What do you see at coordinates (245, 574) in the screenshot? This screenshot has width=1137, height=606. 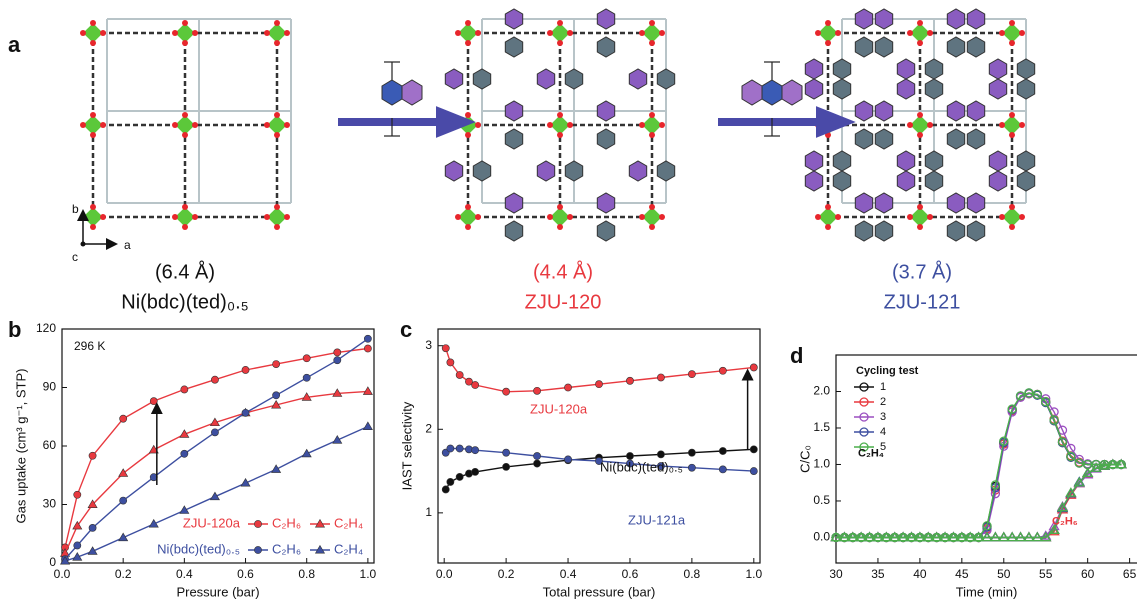 I see `x-tick-label: 0.6` at bounding box center [245, 574].